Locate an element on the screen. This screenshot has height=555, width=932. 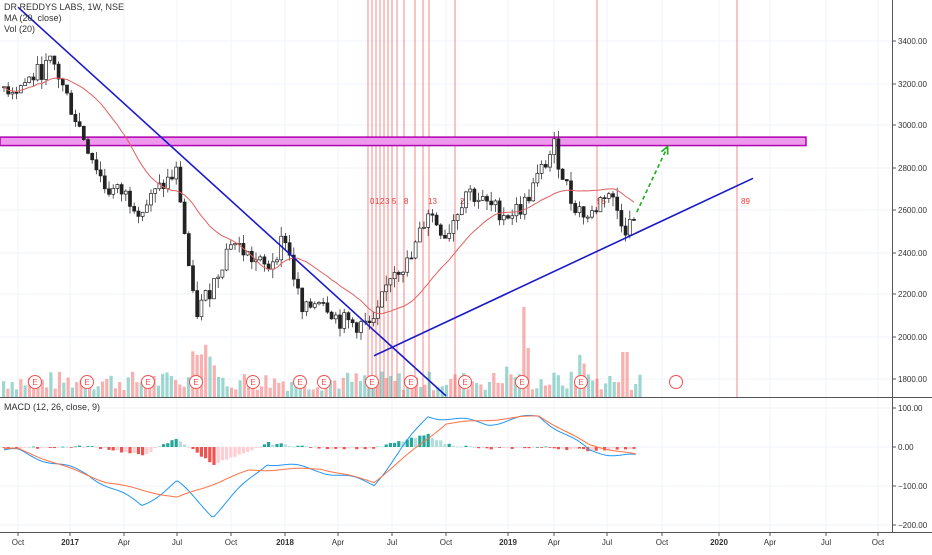
macd-label: MACD (12, 26, close, 9) is located at coordinates (52, 407).